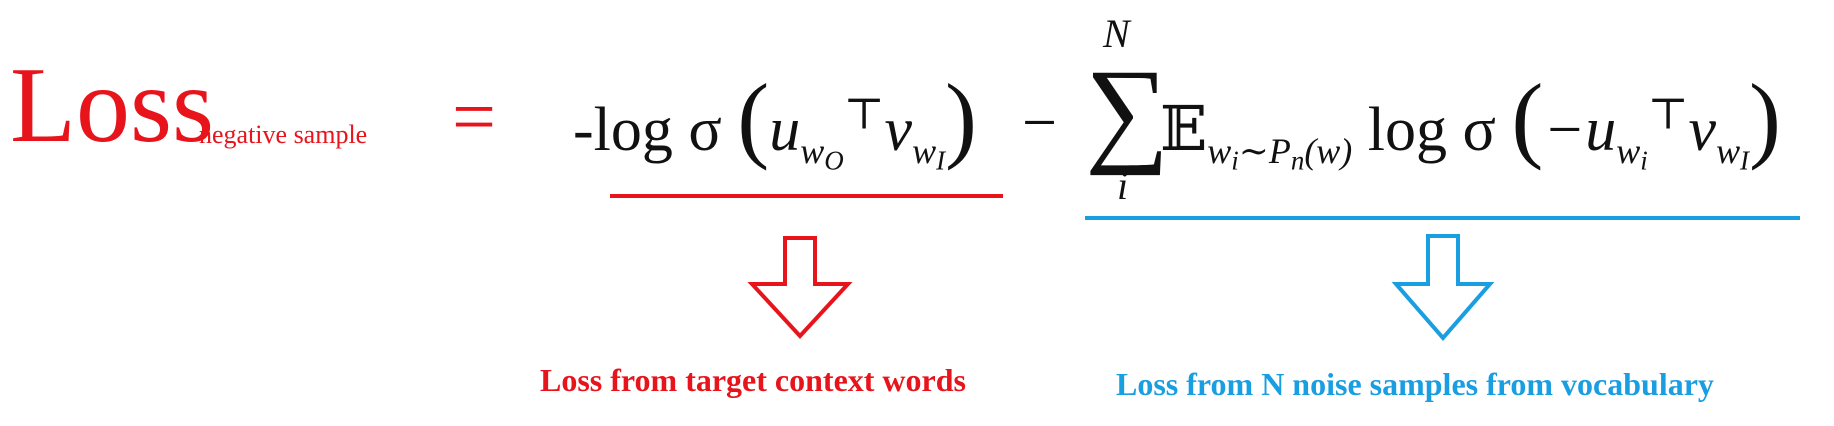  Describe the element at coordinates (647, 130) in the screenshot. I see `neg-log-sigma: -log σ` at that location.